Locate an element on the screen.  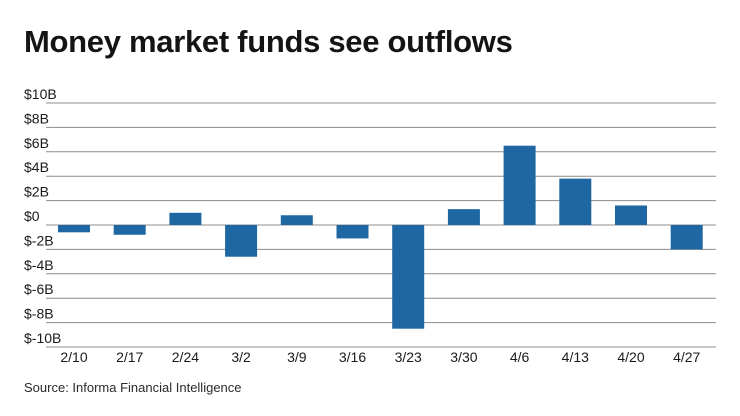
x-tick-label: 3/2 is located at coordinates (241, 357).